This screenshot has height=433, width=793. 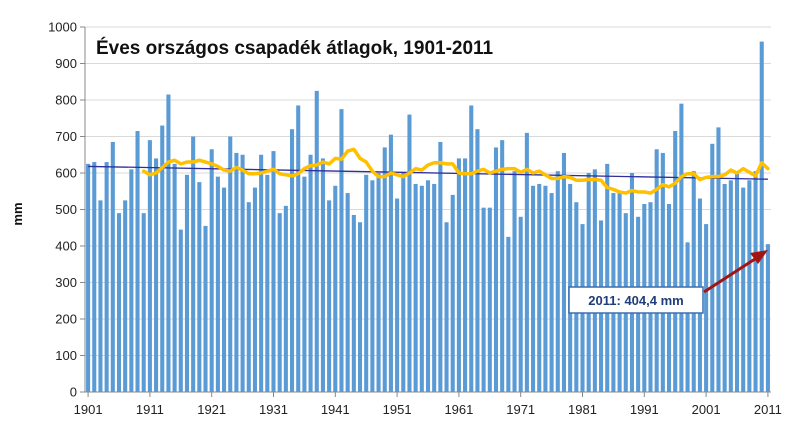 I want to click on annotation-arrow, so click(x=731, y=274).